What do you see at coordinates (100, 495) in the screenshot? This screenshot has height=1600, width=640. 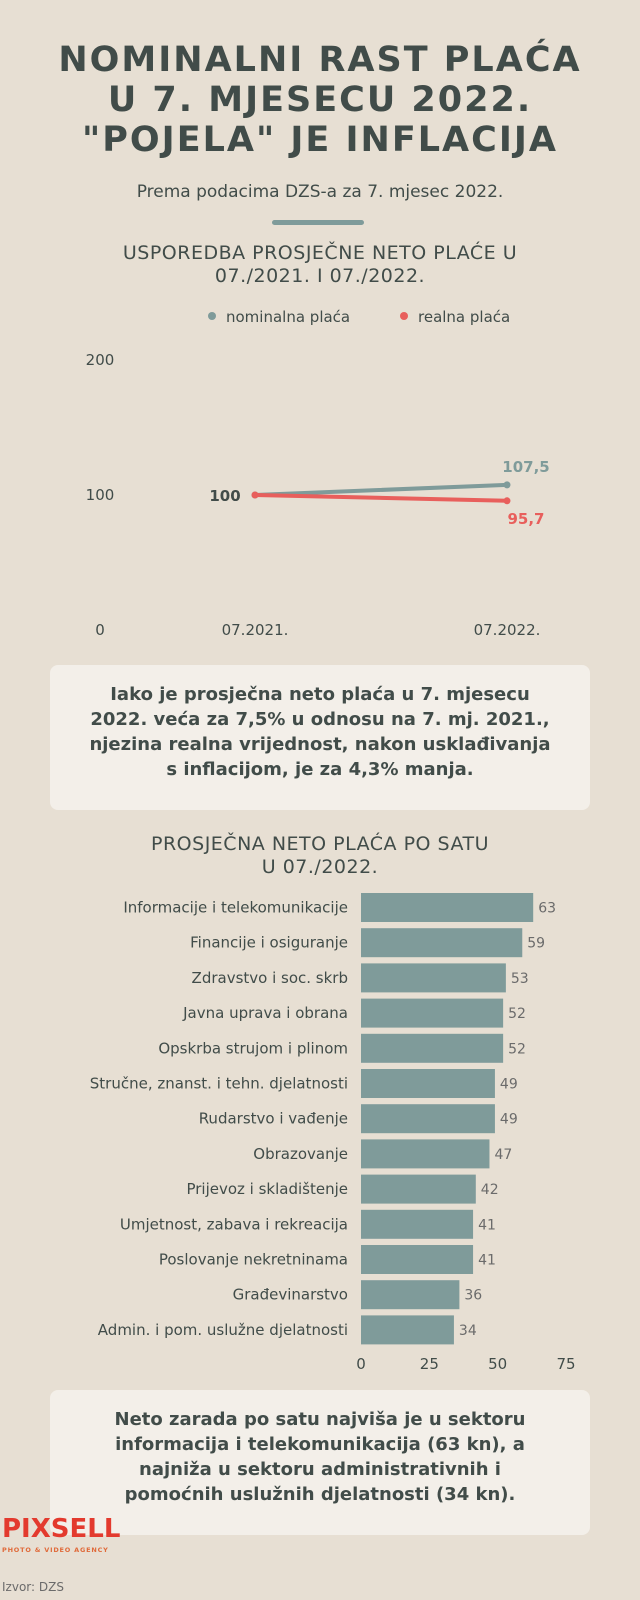 I see `y-tick-label: 100` at bounding box center [100, 495].